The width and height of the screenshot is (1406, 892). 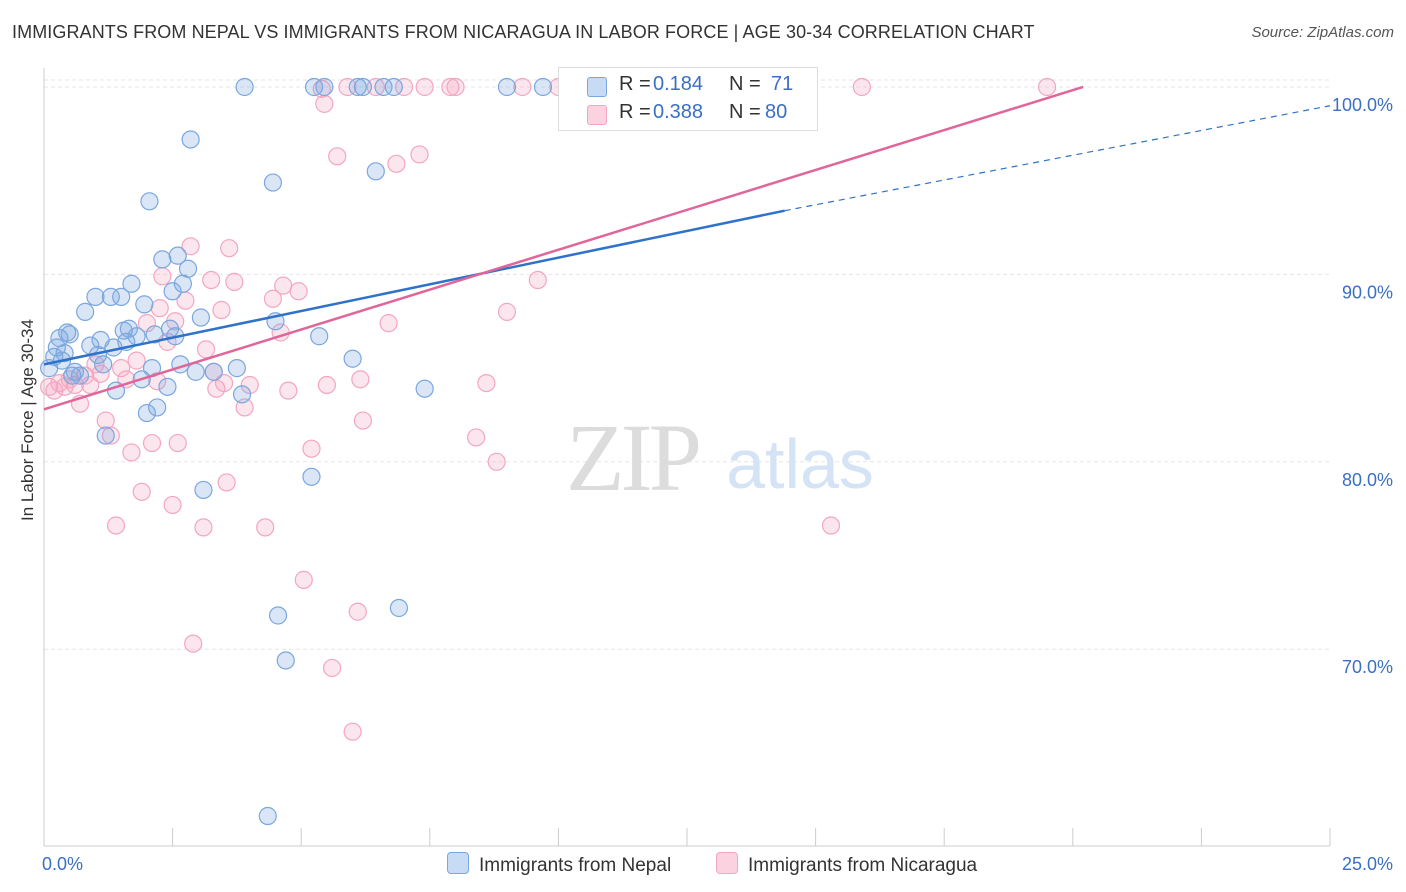 What do you see at coordinates (635, 84) in the screenshot?
I see `r-label: R =` at bounding box center [635, 84].